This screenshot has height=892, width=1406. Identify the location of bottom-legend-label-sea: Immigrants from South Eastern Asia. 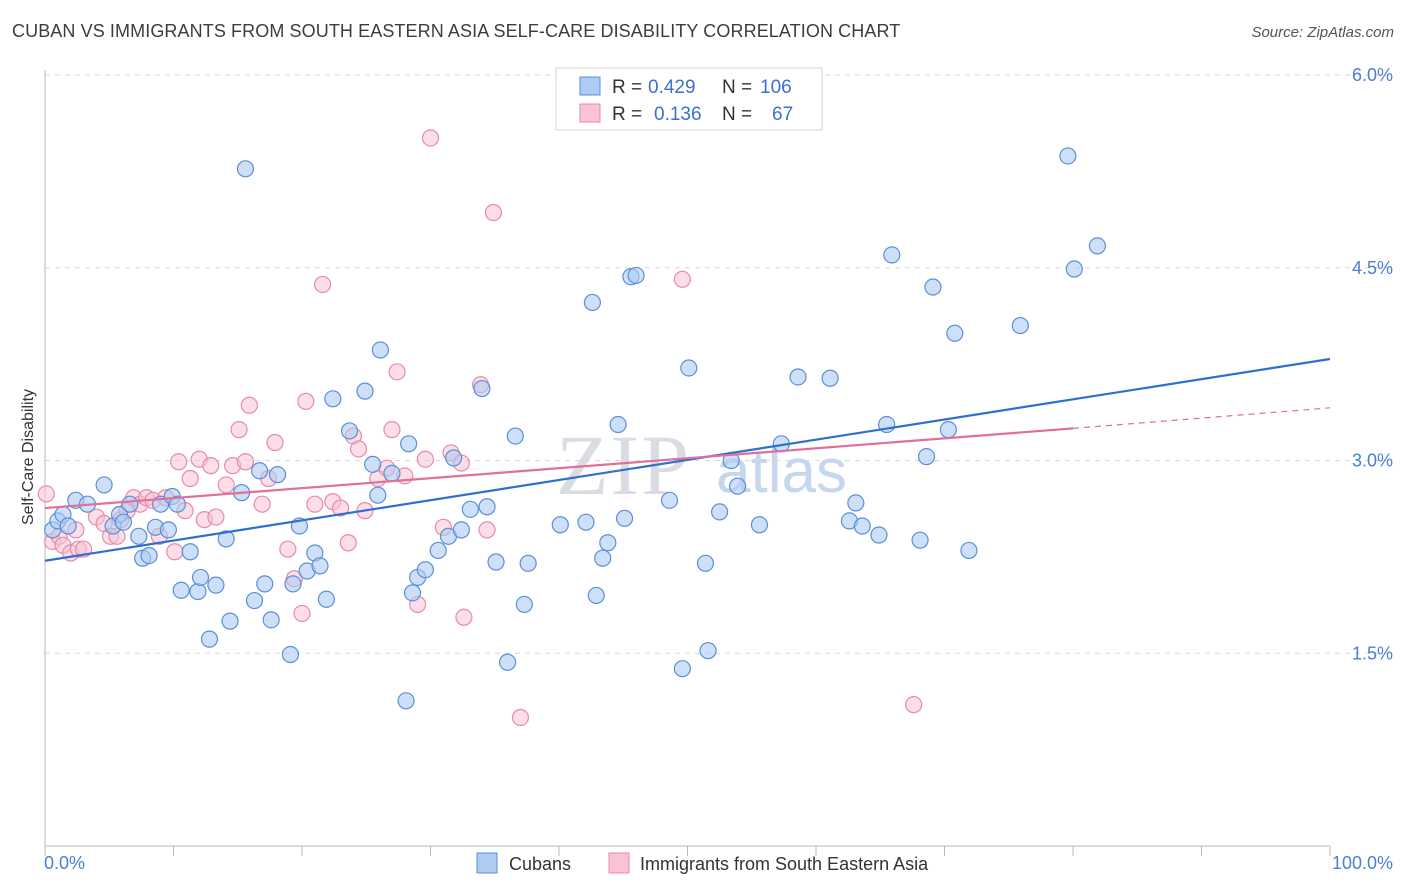
(784, 864).